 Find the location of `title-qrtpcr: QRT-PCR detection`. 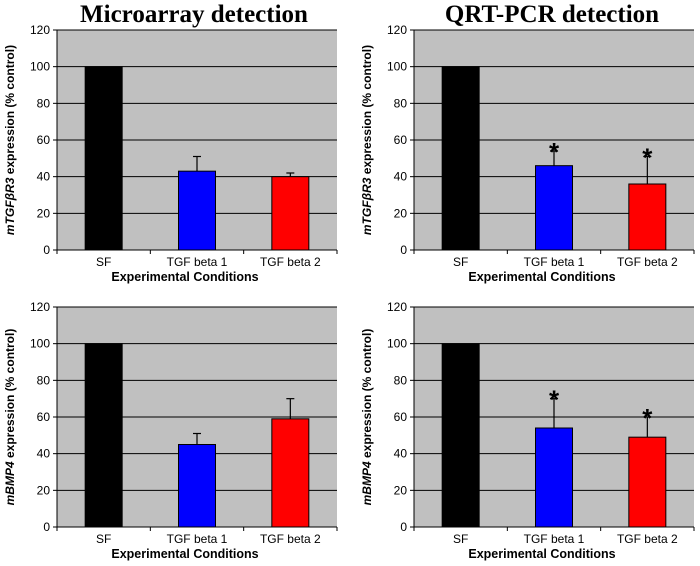

title-qrtpcr: QRT-PCR detection is located at coordinates (552, 14).